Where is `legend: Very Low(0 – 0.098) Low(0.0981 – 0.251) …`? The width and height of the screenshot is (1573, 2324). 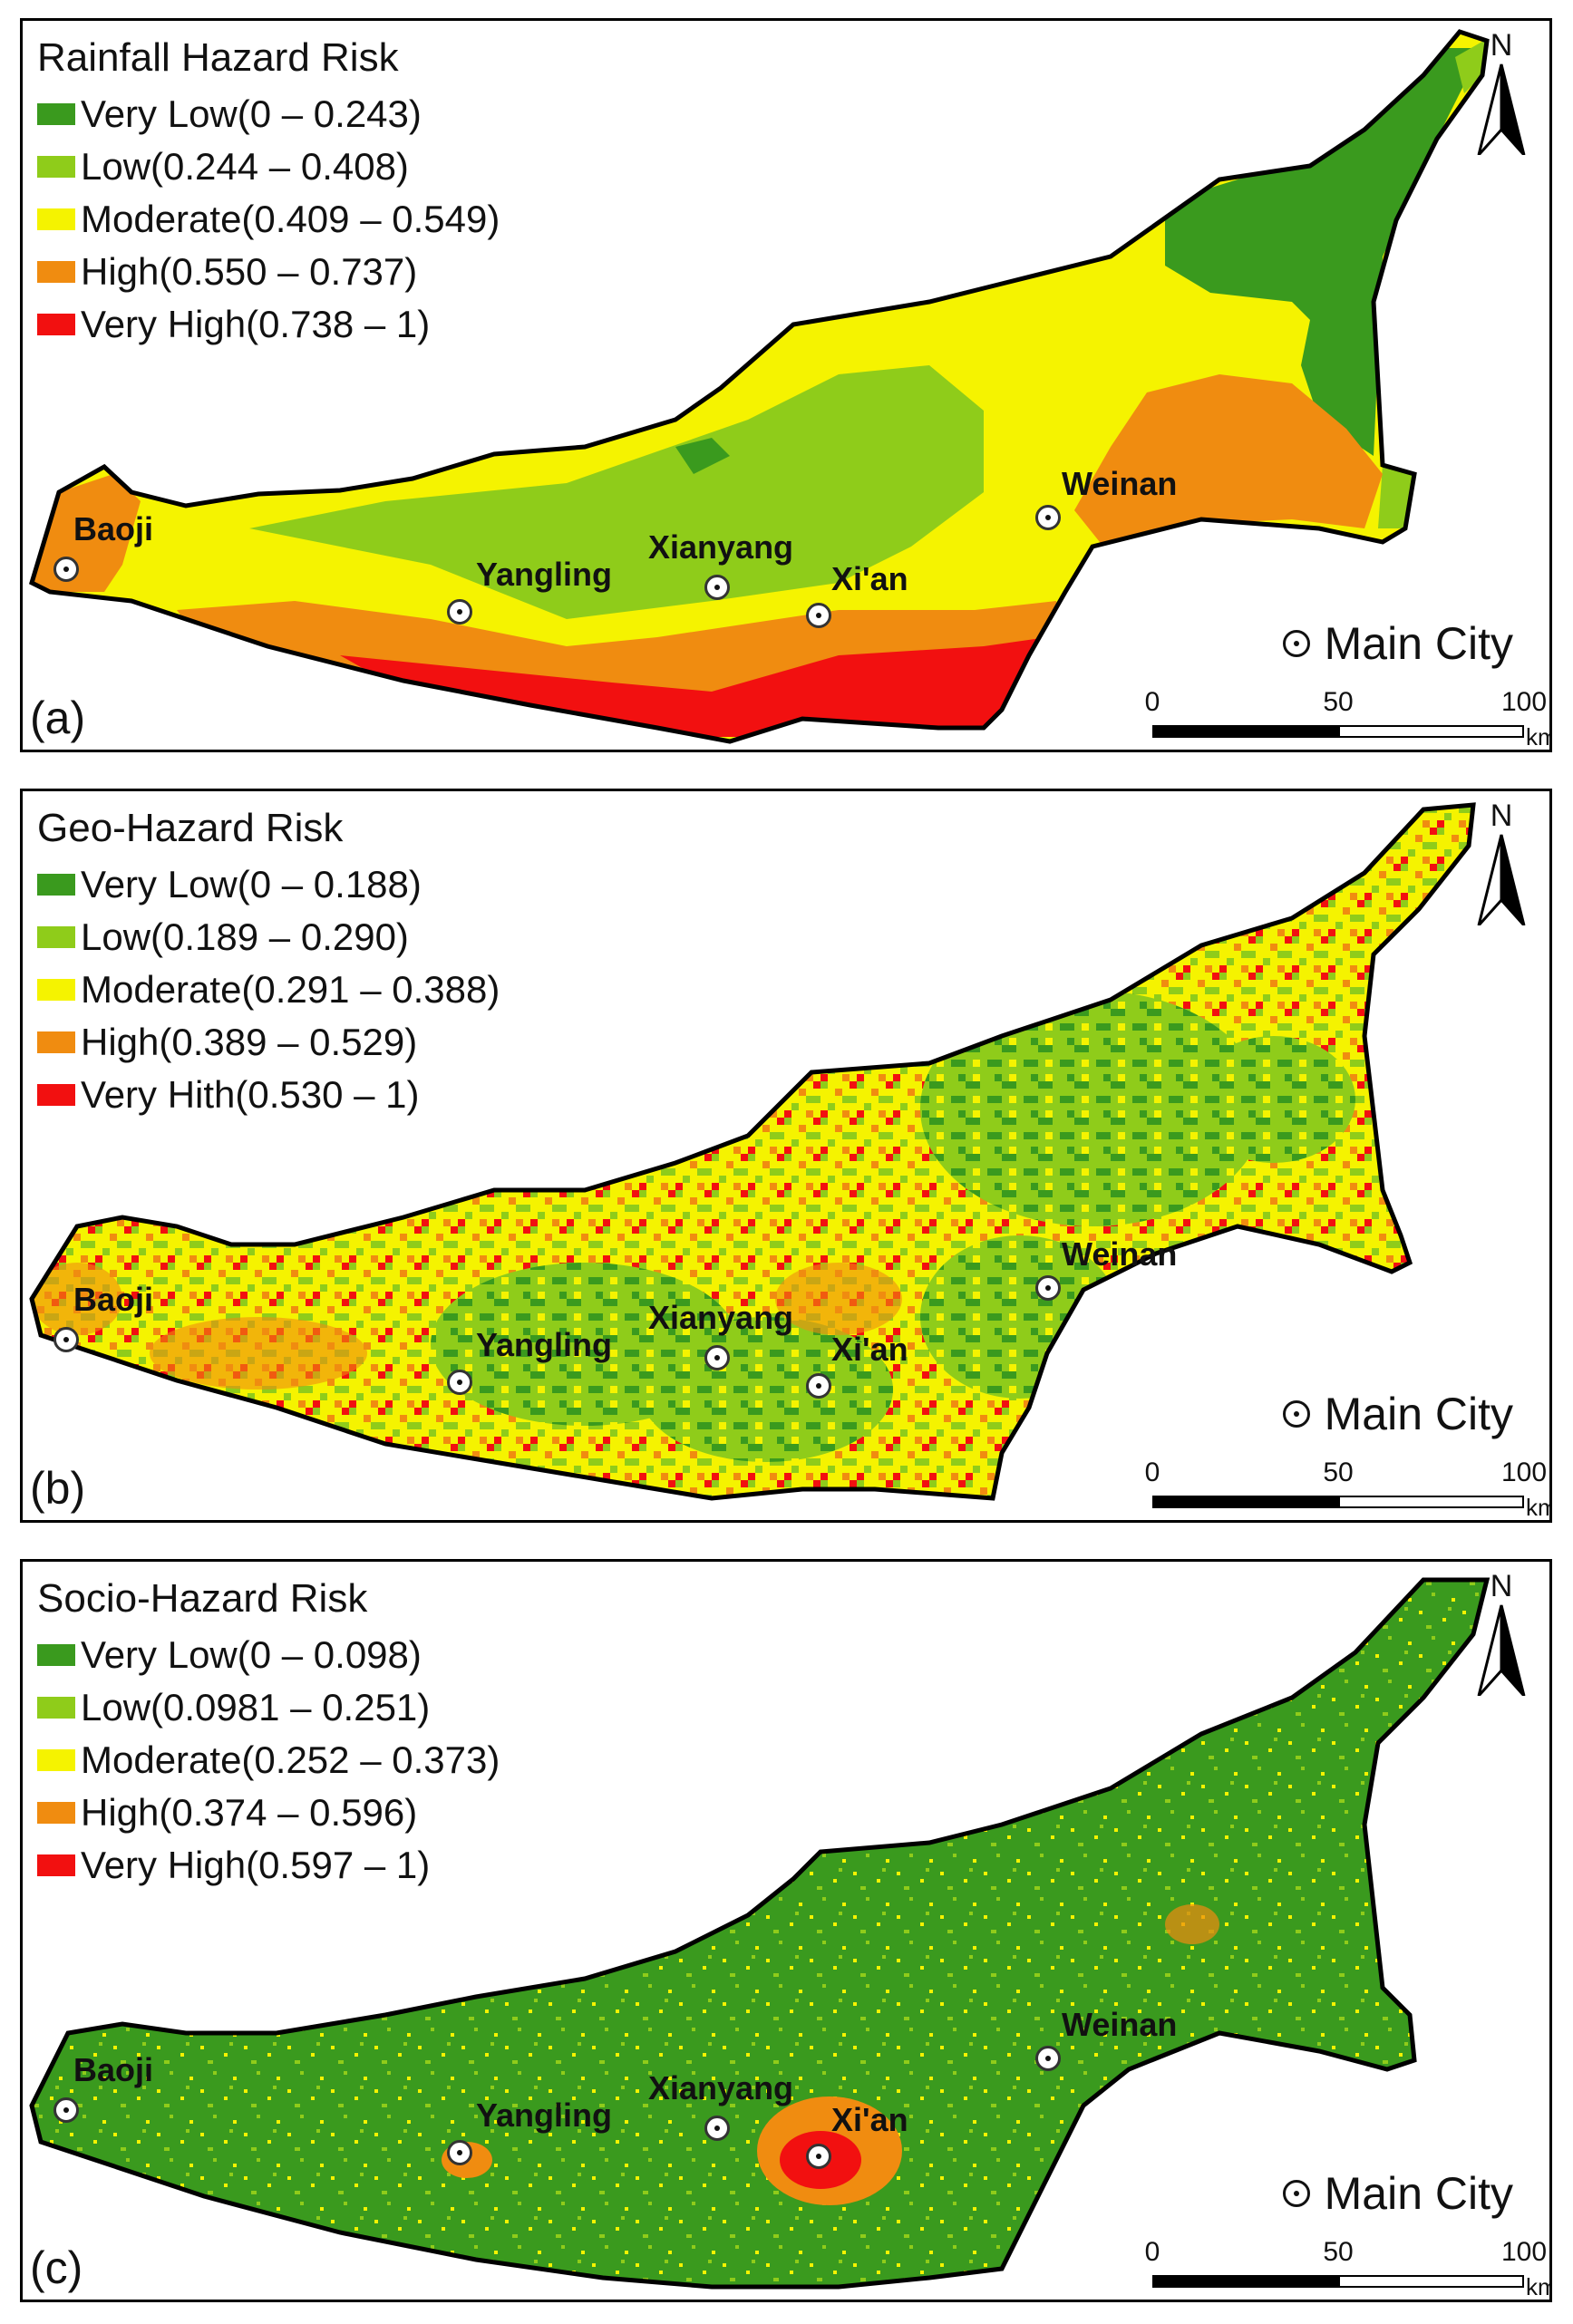 legend: Very Low(0 – 0.098) Low(0.0981 – 0.251) … is located at coordinates (268, 1760).